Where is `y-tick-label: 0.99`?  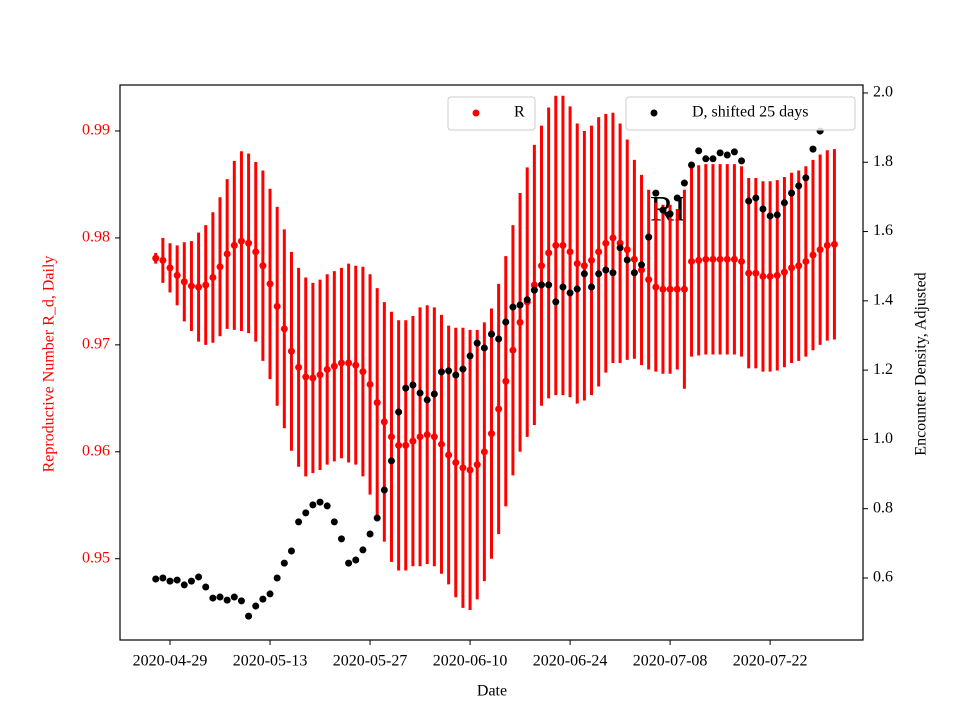
y-tick-label: 0.99 is located at coordinates (96, 130).